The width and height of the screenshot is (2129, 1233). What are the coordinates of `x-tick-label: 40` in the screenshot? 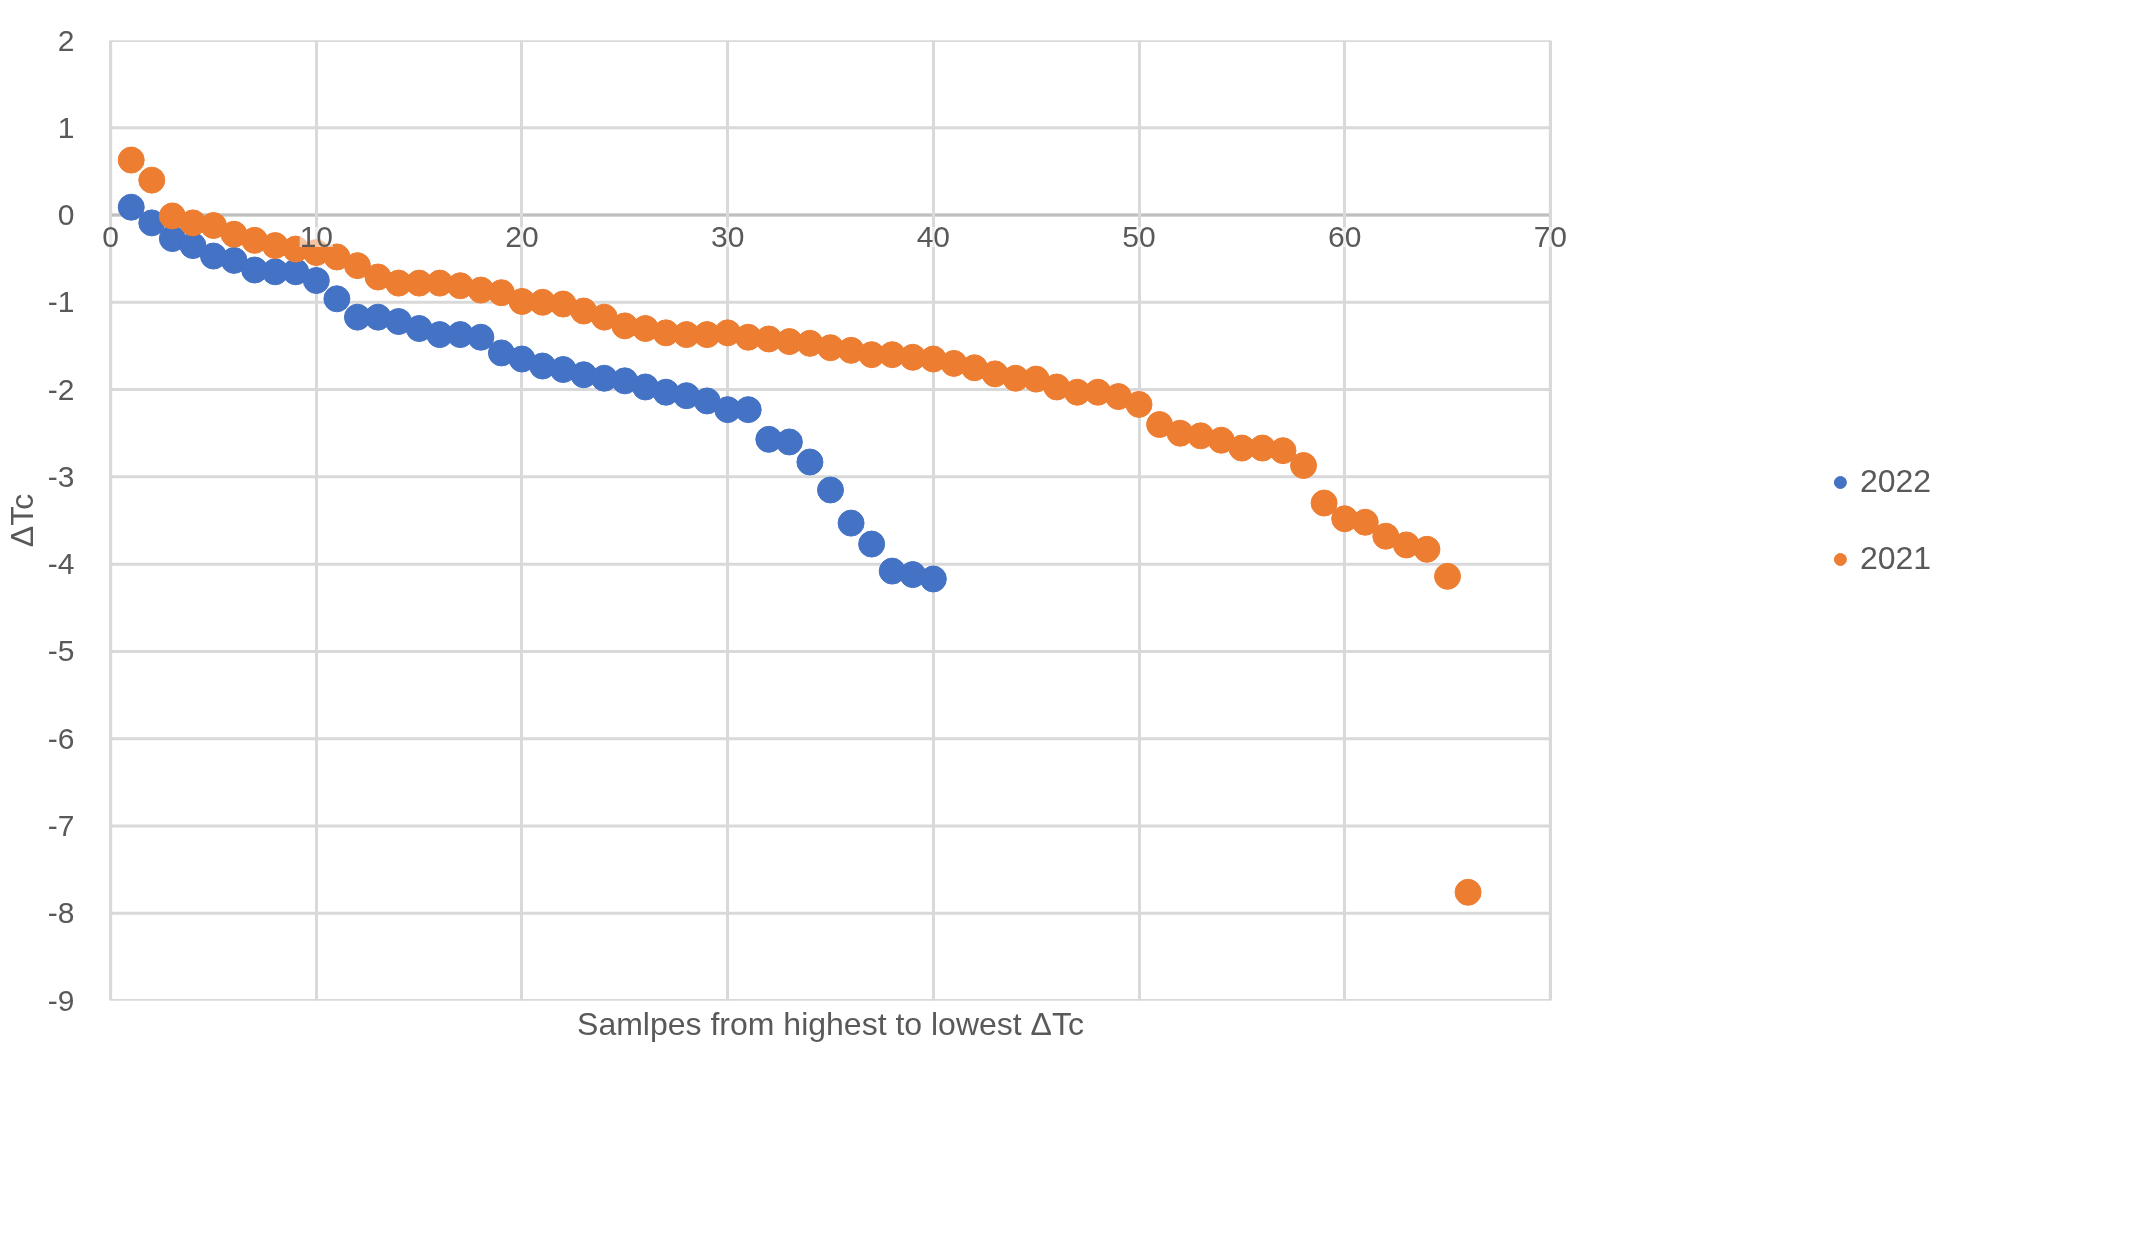 It's located at (933, 237).